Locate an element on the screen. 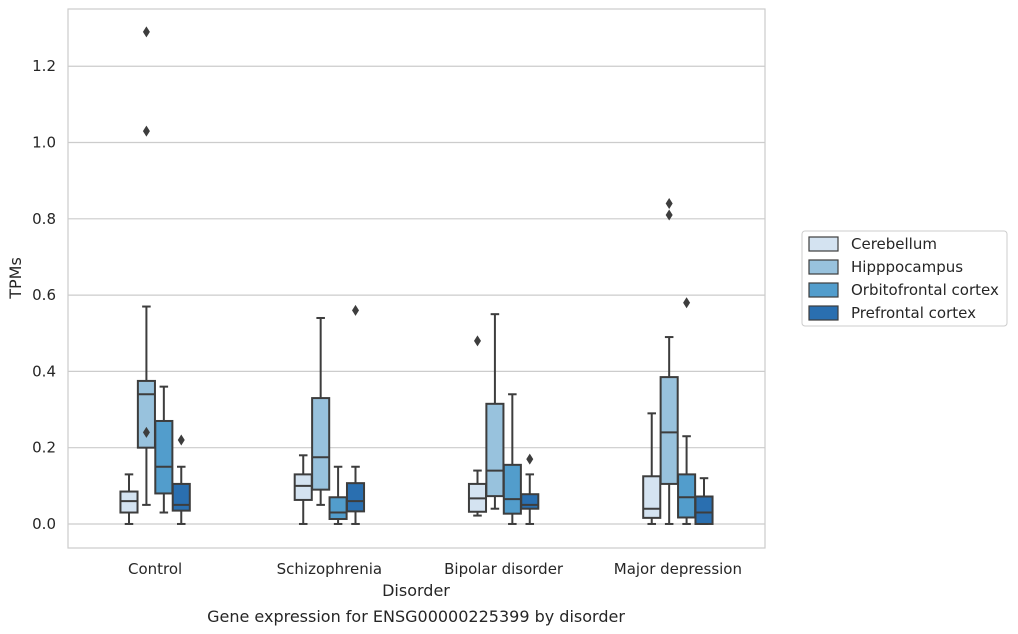 This screenshot has width=1018, height=634. x-tick-label: Control is located at coordinates (155, 569).